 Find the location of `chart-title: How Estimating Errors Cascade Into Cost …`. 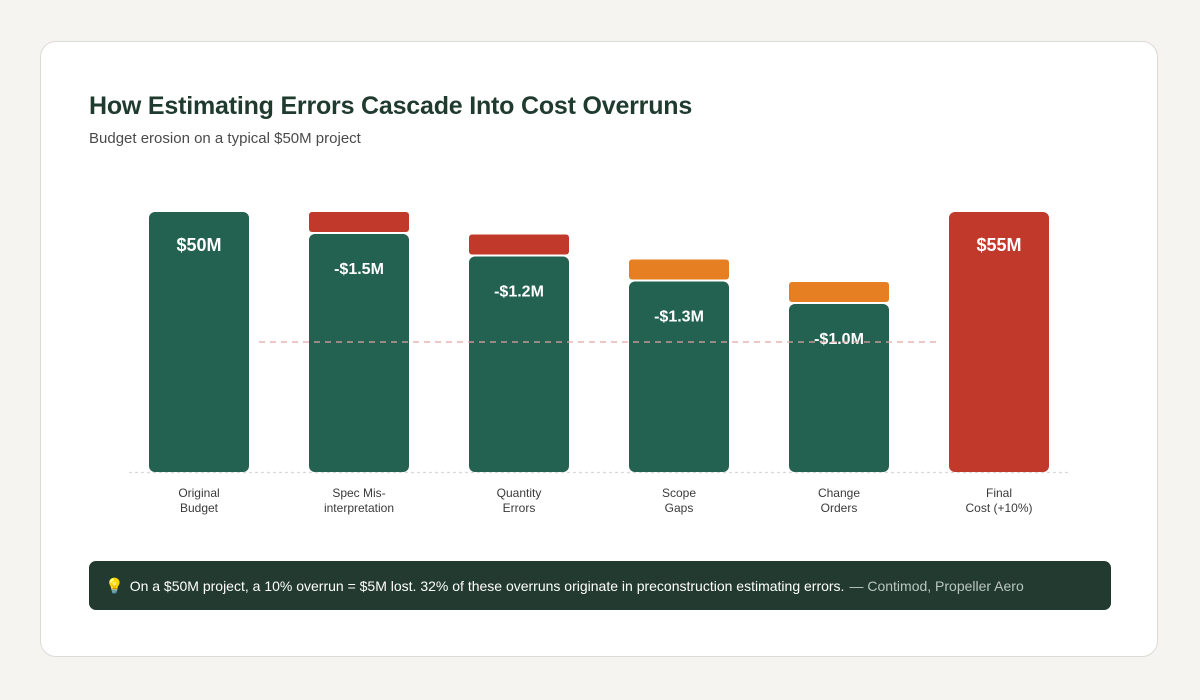

chart-title: How Estimating Errors Cascade Into Cost … is located at coordinates (391, 106).